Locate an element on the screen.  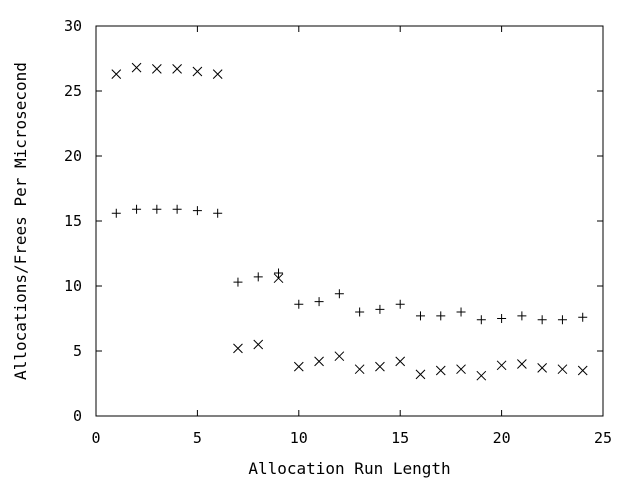
x-tick-label: 0 is located at coordinates (95, 438).